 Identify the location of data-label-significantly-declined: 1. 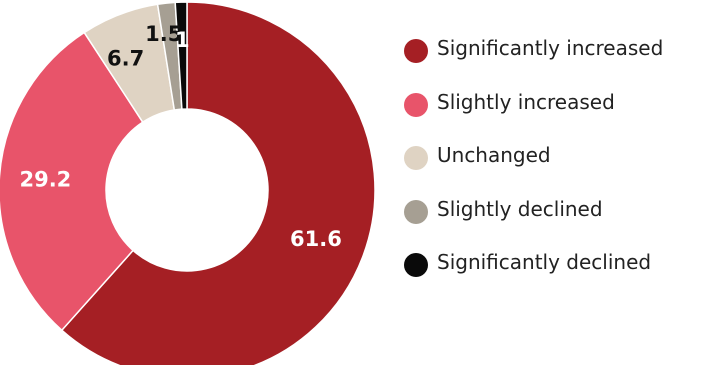
(182, 40).